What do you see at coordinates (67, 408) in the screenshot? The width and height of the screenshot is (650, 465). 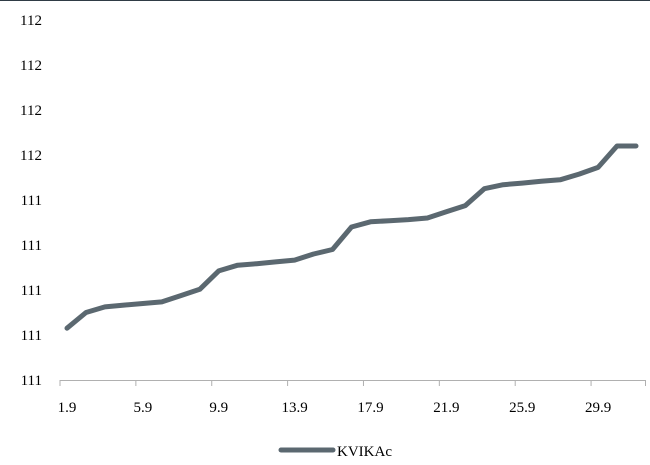 I see `x-tick-label: 1.9` at bounding box center [67, 408].